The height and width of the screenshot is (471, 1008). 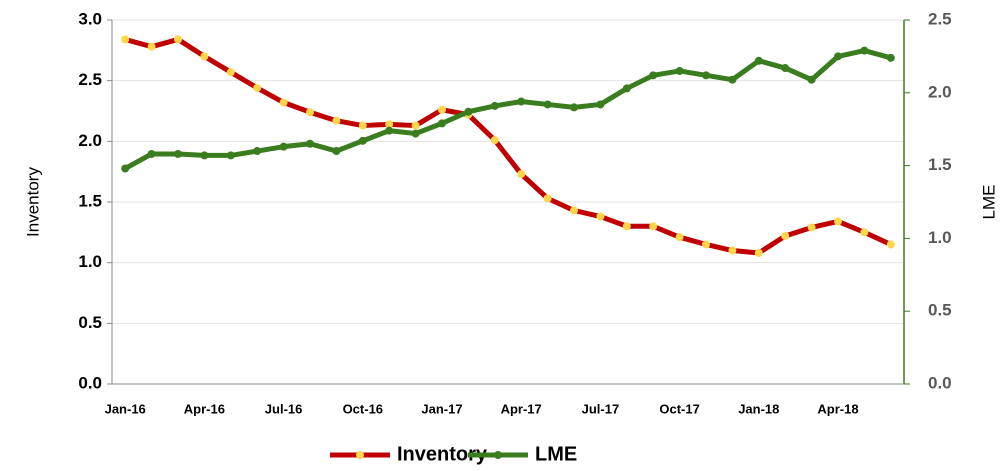 I want to click on x-tick-label: Oct-17, so click(x=679, y=408).